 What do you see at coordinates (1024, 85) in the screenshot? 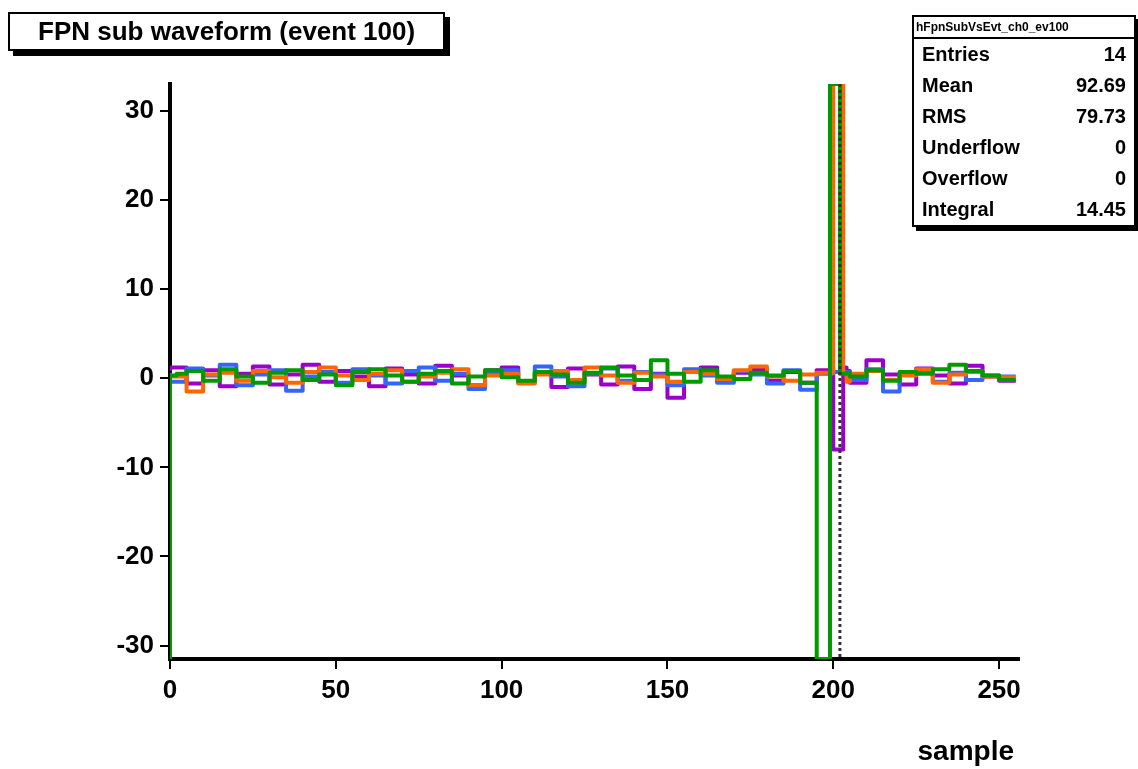
I see `text: Mean 92.69` at bounding box center [1024, 85].